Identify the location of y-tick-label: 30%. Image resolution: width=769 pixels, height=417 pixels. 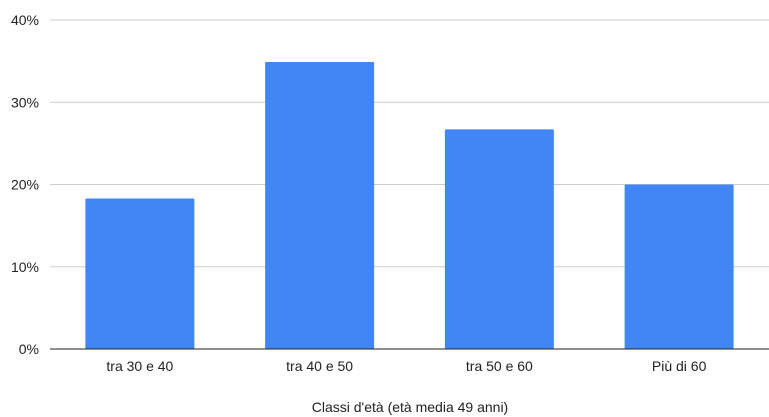
(25, 102).